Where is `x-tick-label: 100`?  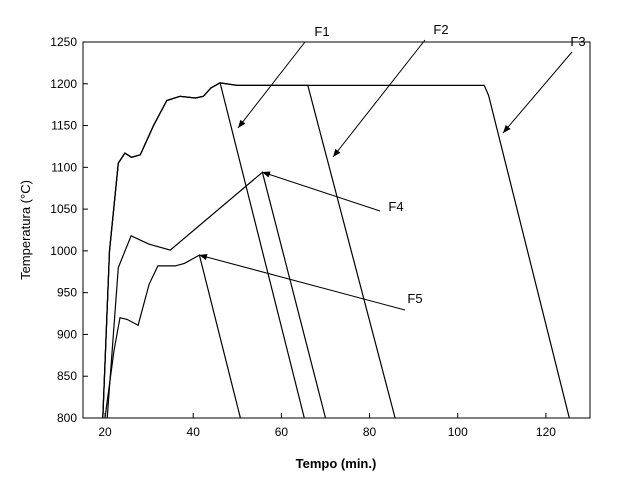 x-tick-label: 100 is located at coordinates (458, 432).